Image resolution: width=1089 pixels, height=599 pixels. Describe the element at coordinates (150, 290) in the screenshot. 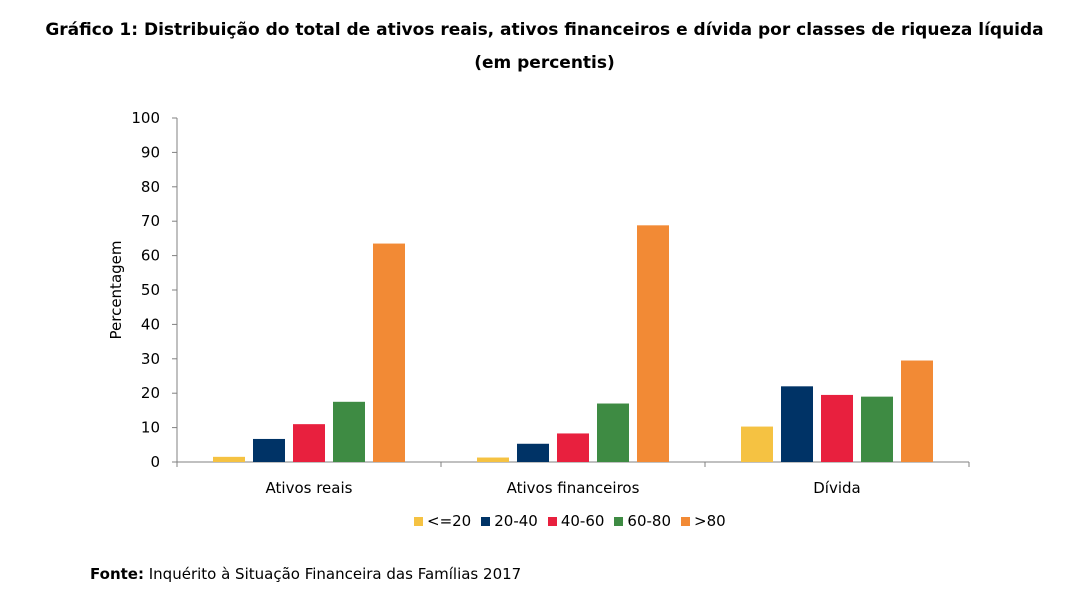

I see `y-tick-label-5: 50` at that location.